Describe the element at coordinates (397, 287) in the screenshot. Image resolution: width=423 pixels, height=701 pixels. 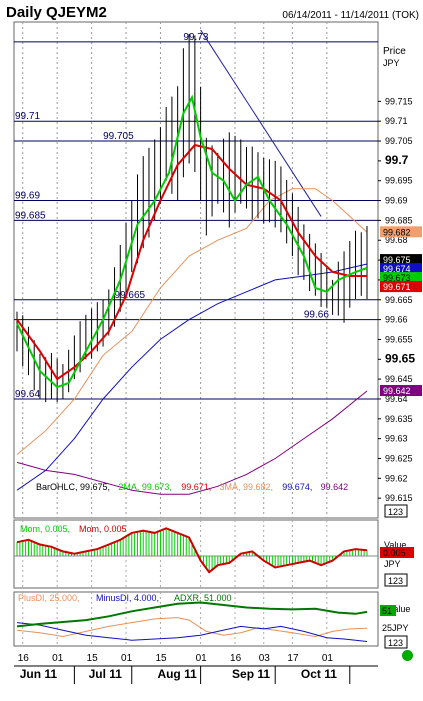
I see `price-tag-label: 99.671` at that location.